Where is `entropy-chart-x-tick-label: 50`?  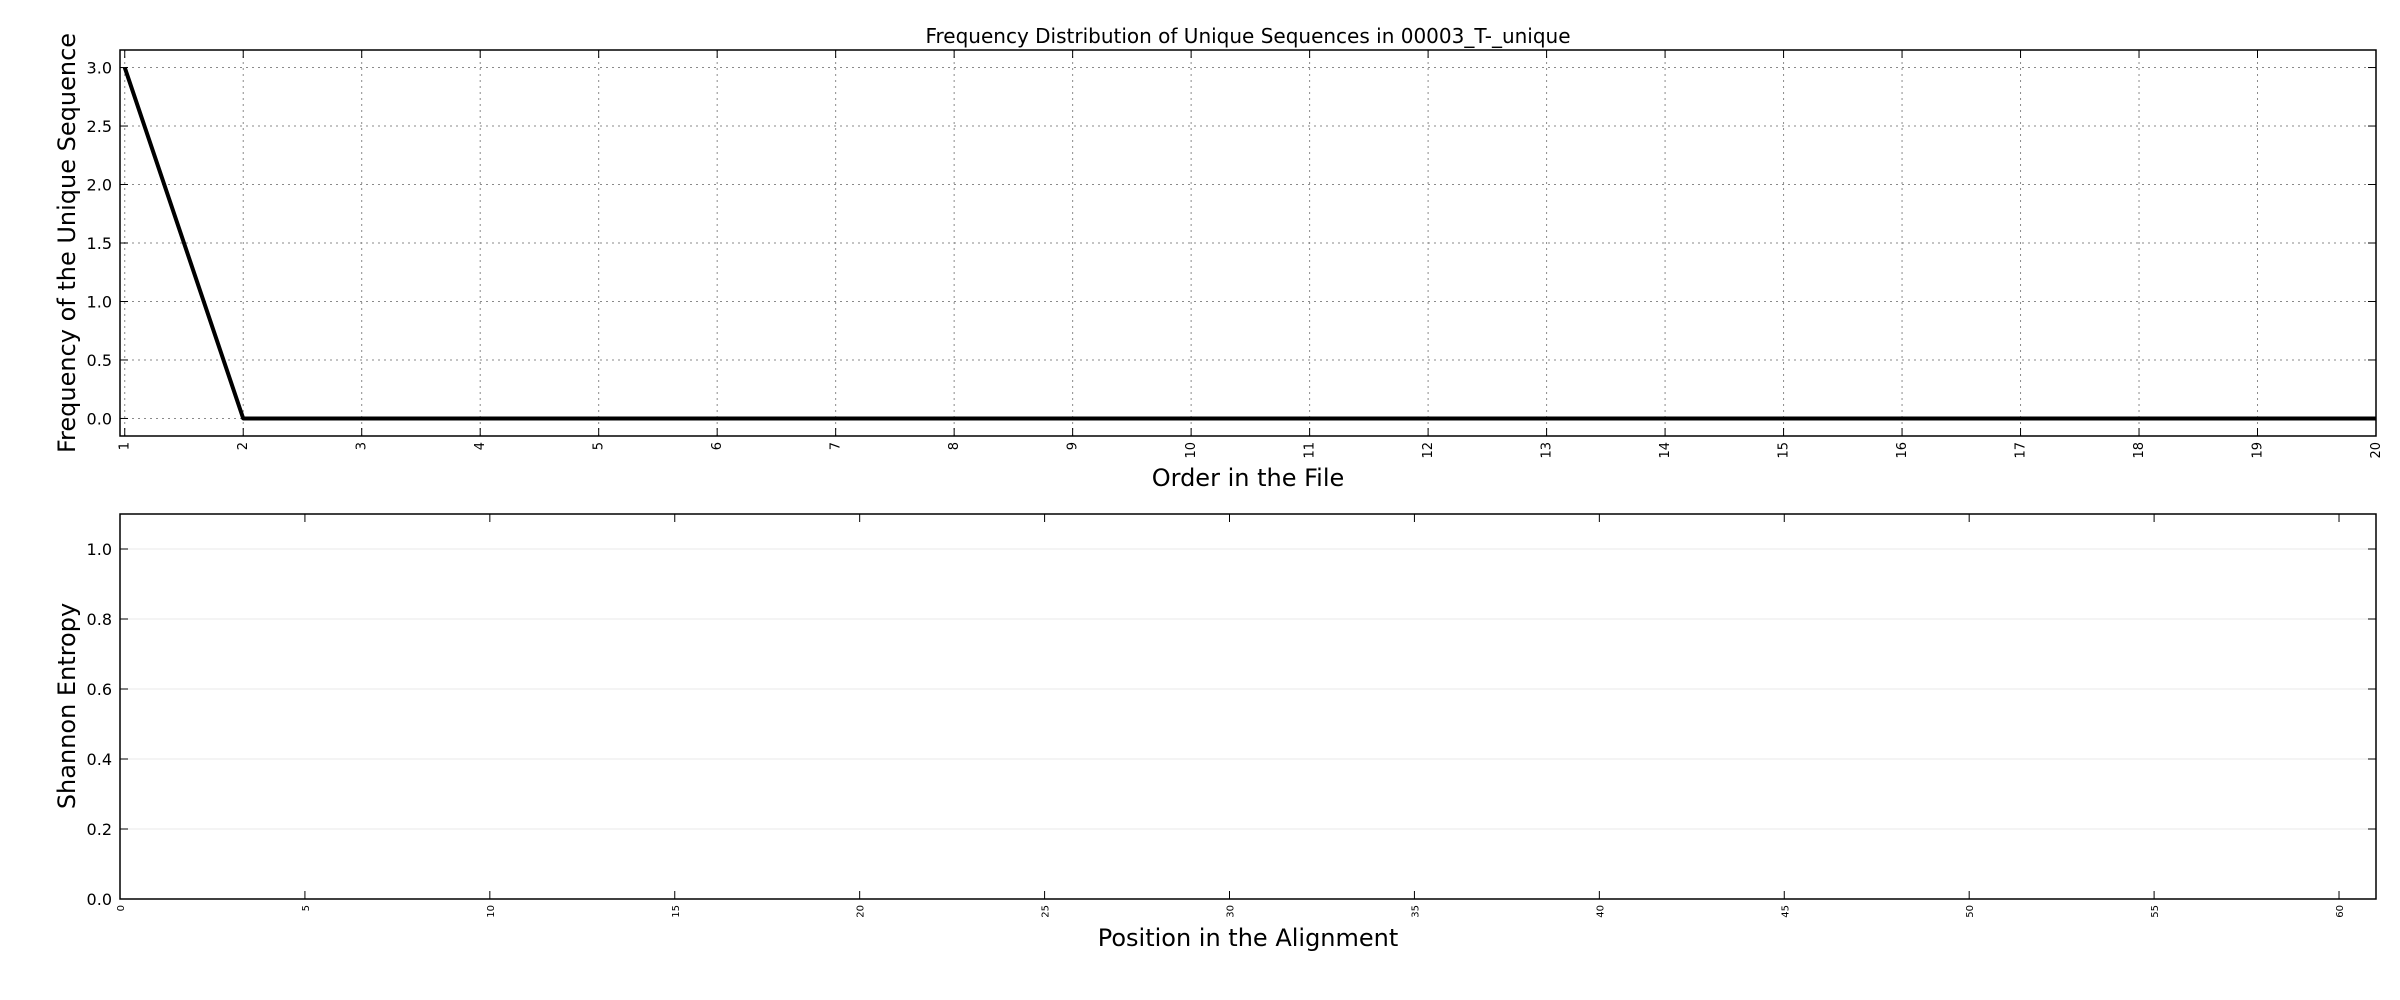 entropy-chart-x-tick-label: 50 is located at coordinates (1970, 911).